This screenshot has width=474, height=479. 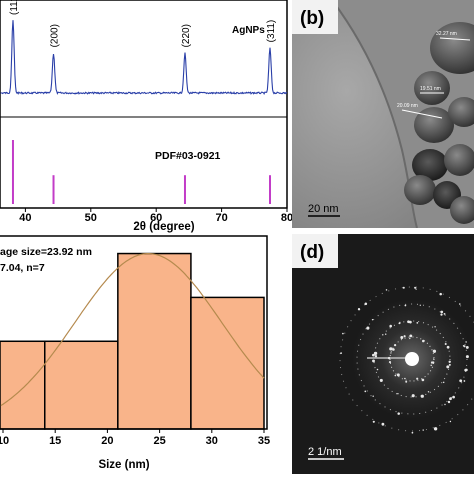 I want to click on peak-label: (220), so click(x=186, y=35).